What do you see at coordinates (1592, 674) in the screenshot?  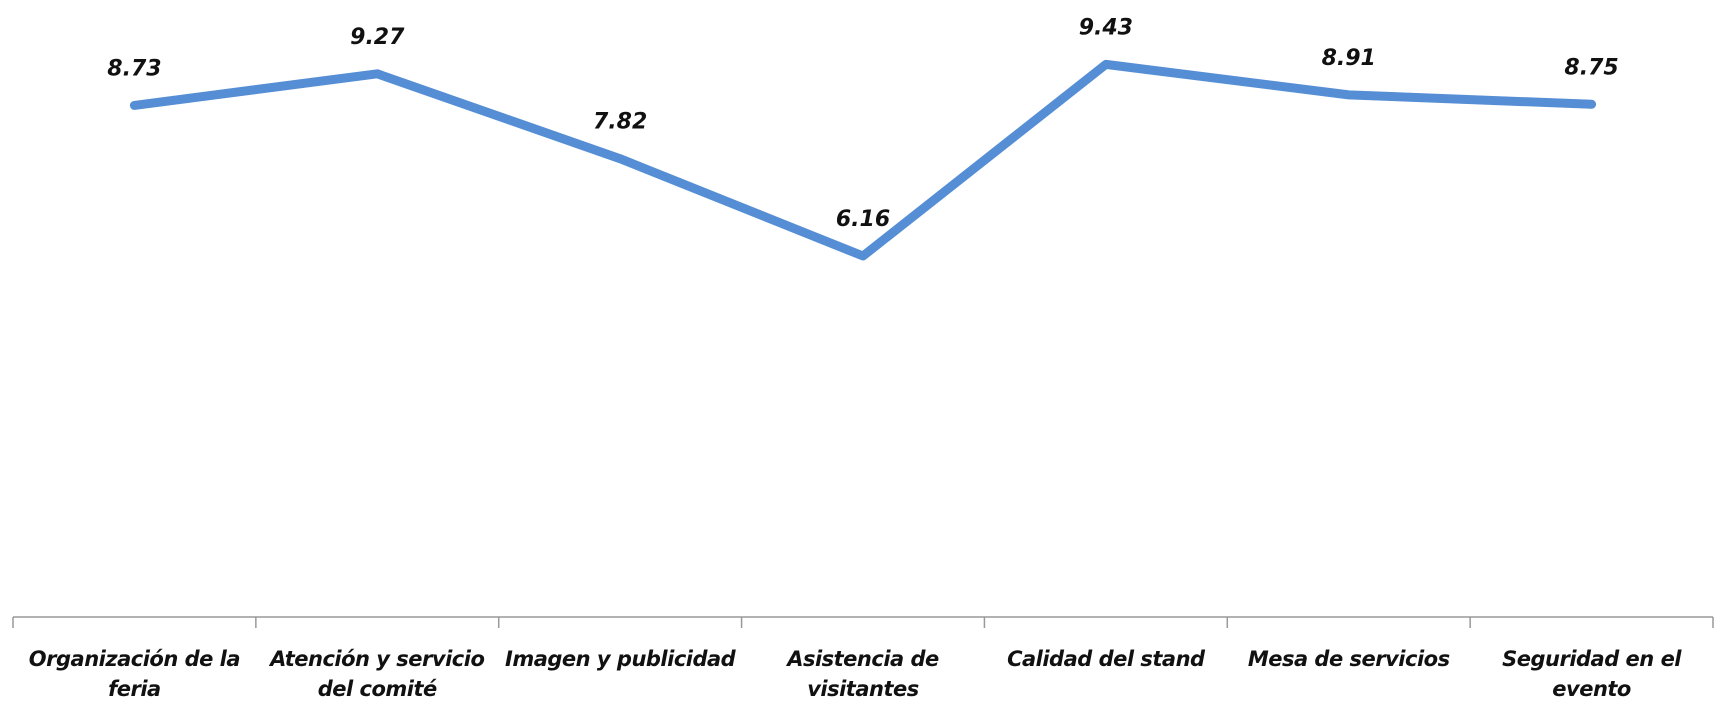 I see `x-tick-label: Seguridad en el evento` at bounding box center [1592, 674].